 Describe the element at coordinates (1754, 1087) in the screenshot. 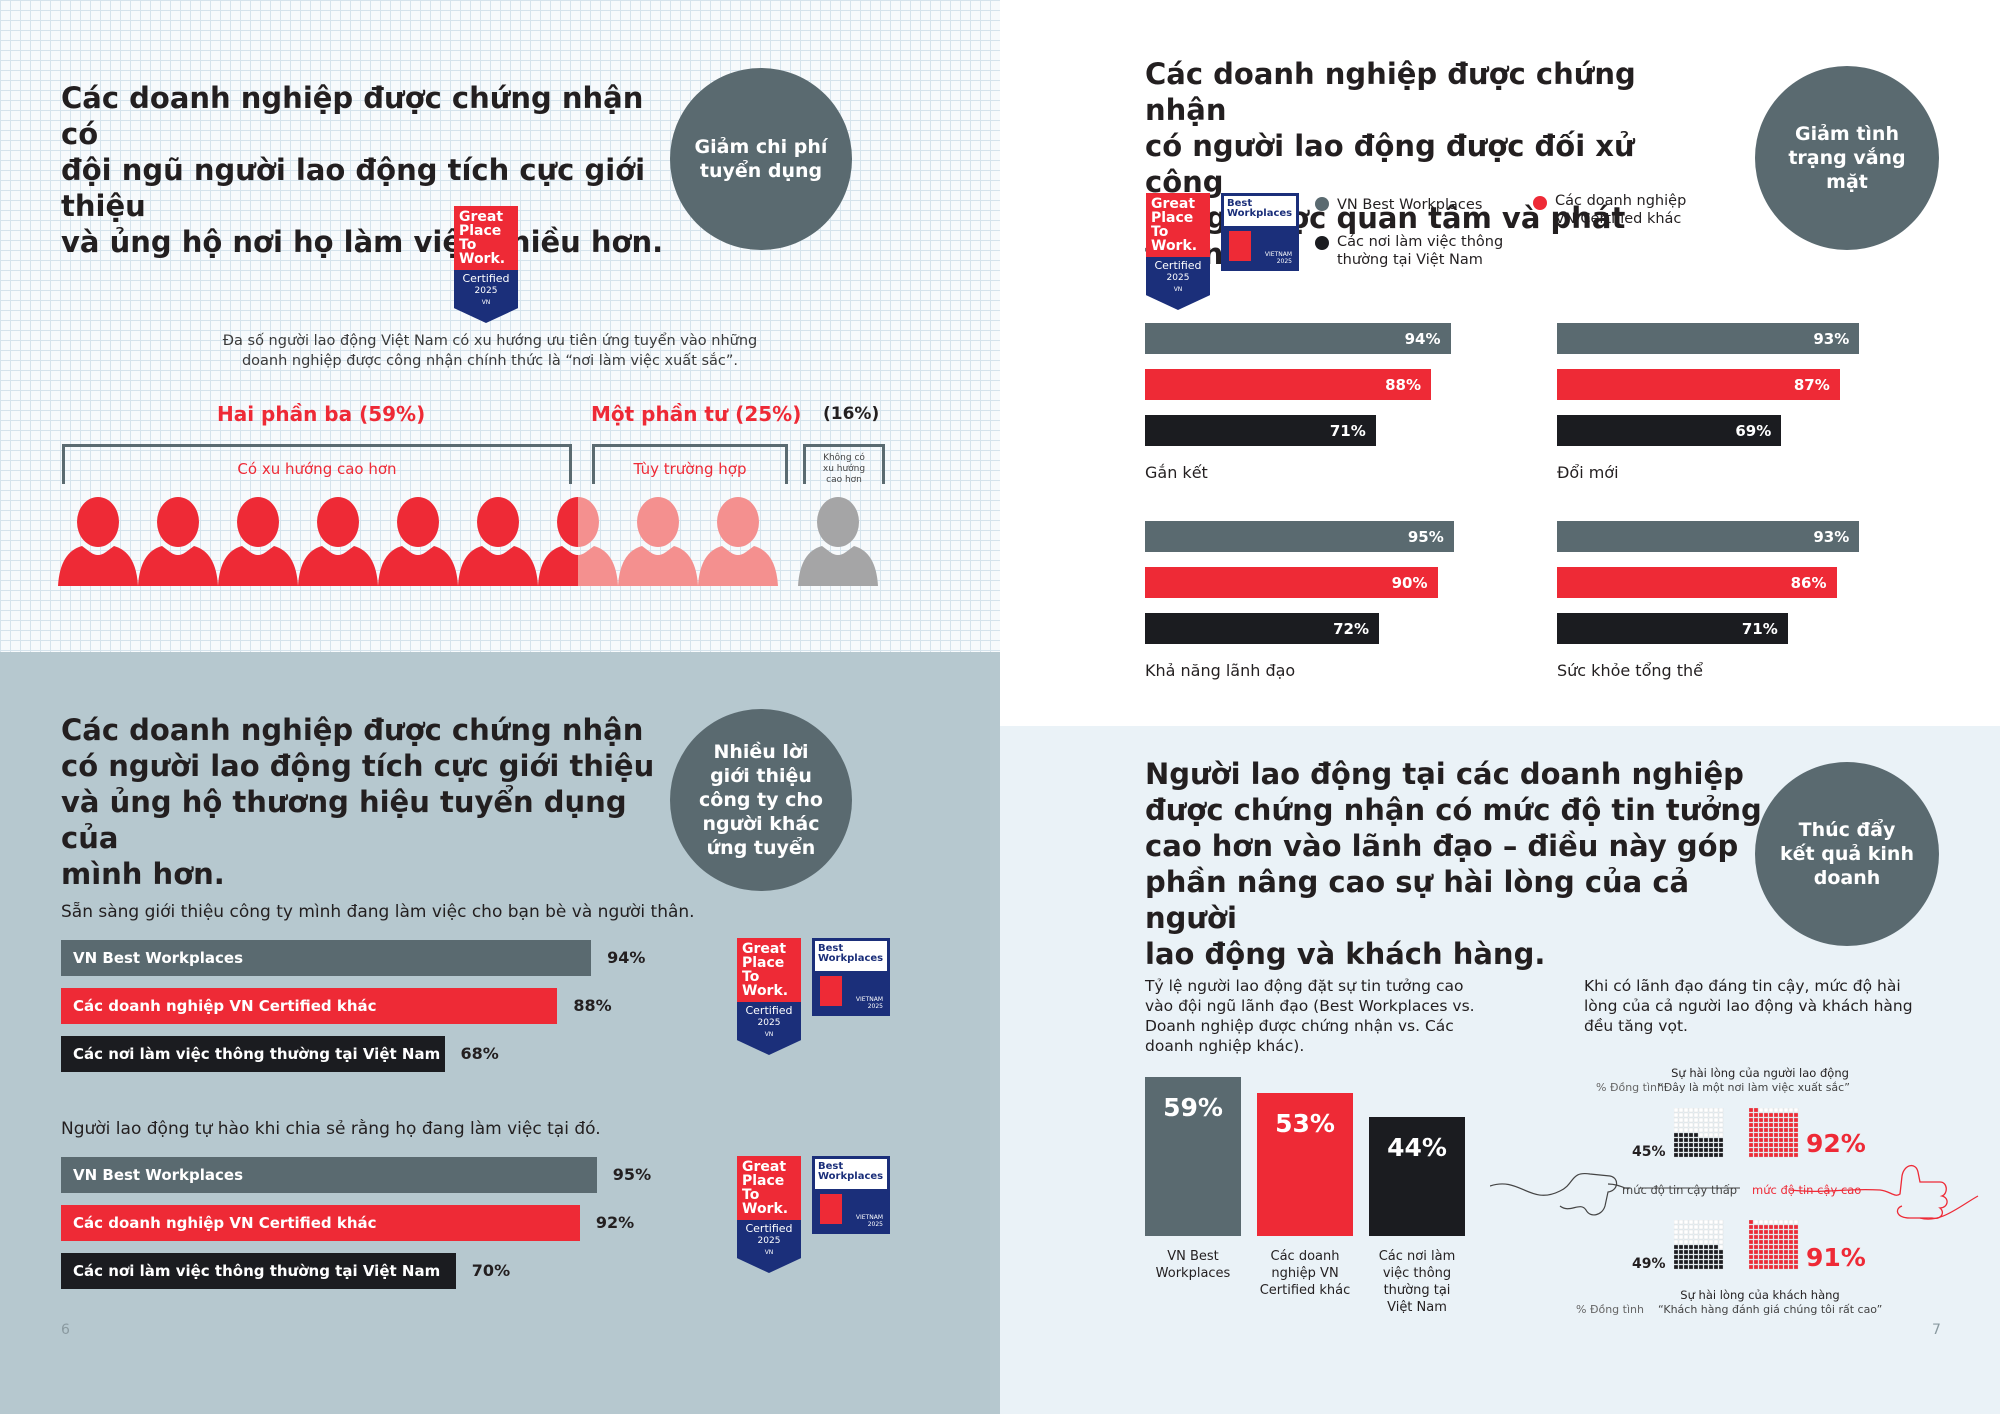

I see `employee-subtitle-2: “Đây là một nơi làm việc xuất sắc”` at that location.